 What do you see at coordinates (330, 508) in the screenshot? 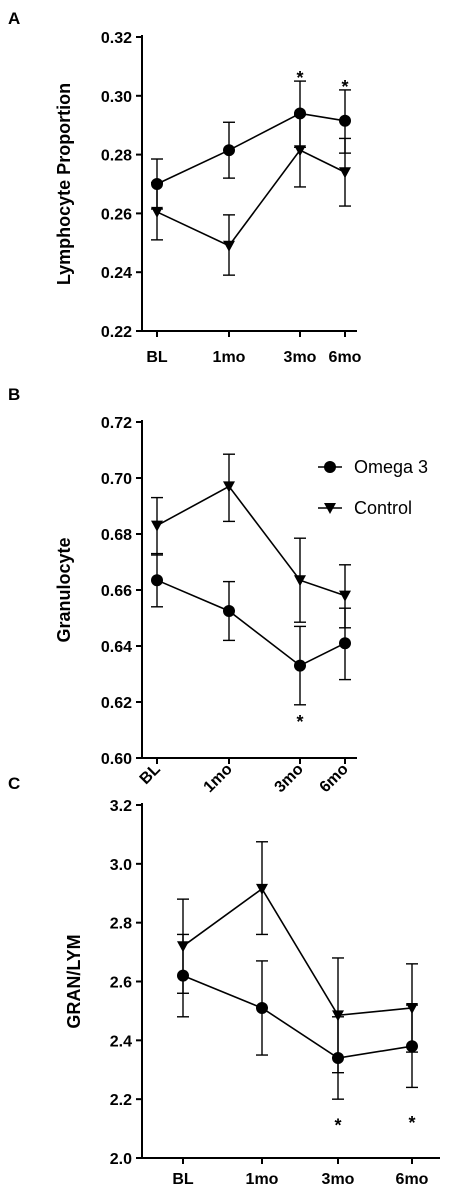
I see `legend-marker-triangle` at bounding box center [330, 508].